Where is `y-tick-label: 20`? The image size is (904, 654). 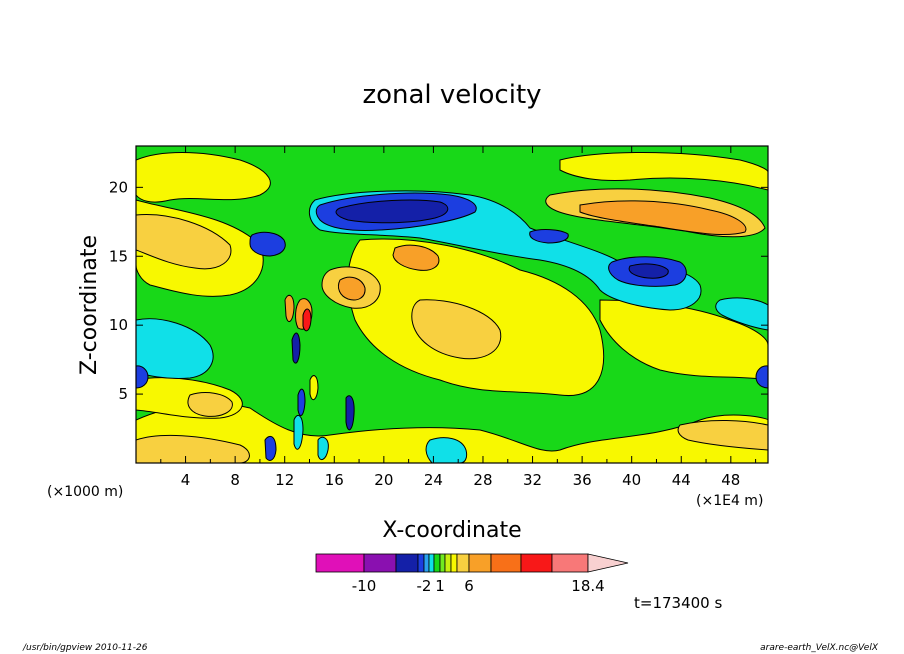
y-tick-label: 20 is located at coordinates (118, 187).